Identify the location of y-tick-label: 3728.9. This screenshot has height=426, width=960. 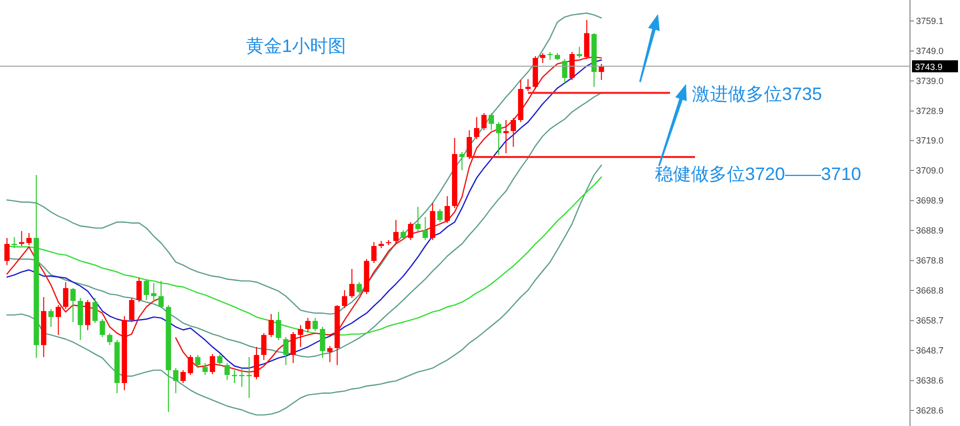
(930, 111).